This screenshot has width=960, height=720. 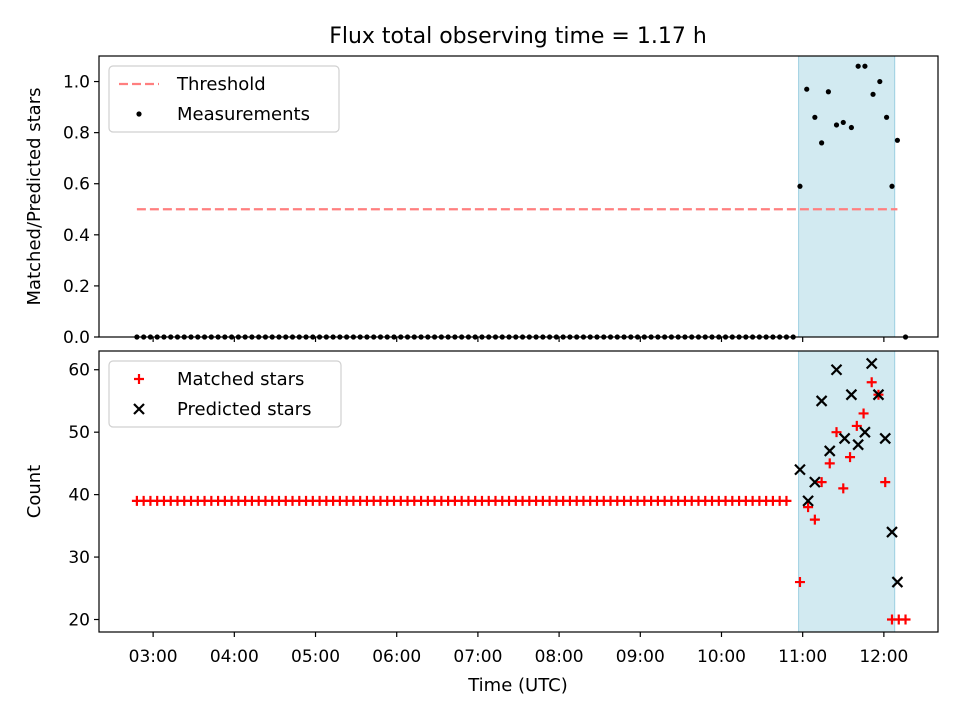 I want to click on legend-label: Predicted stars, so click(x=244, y=409).